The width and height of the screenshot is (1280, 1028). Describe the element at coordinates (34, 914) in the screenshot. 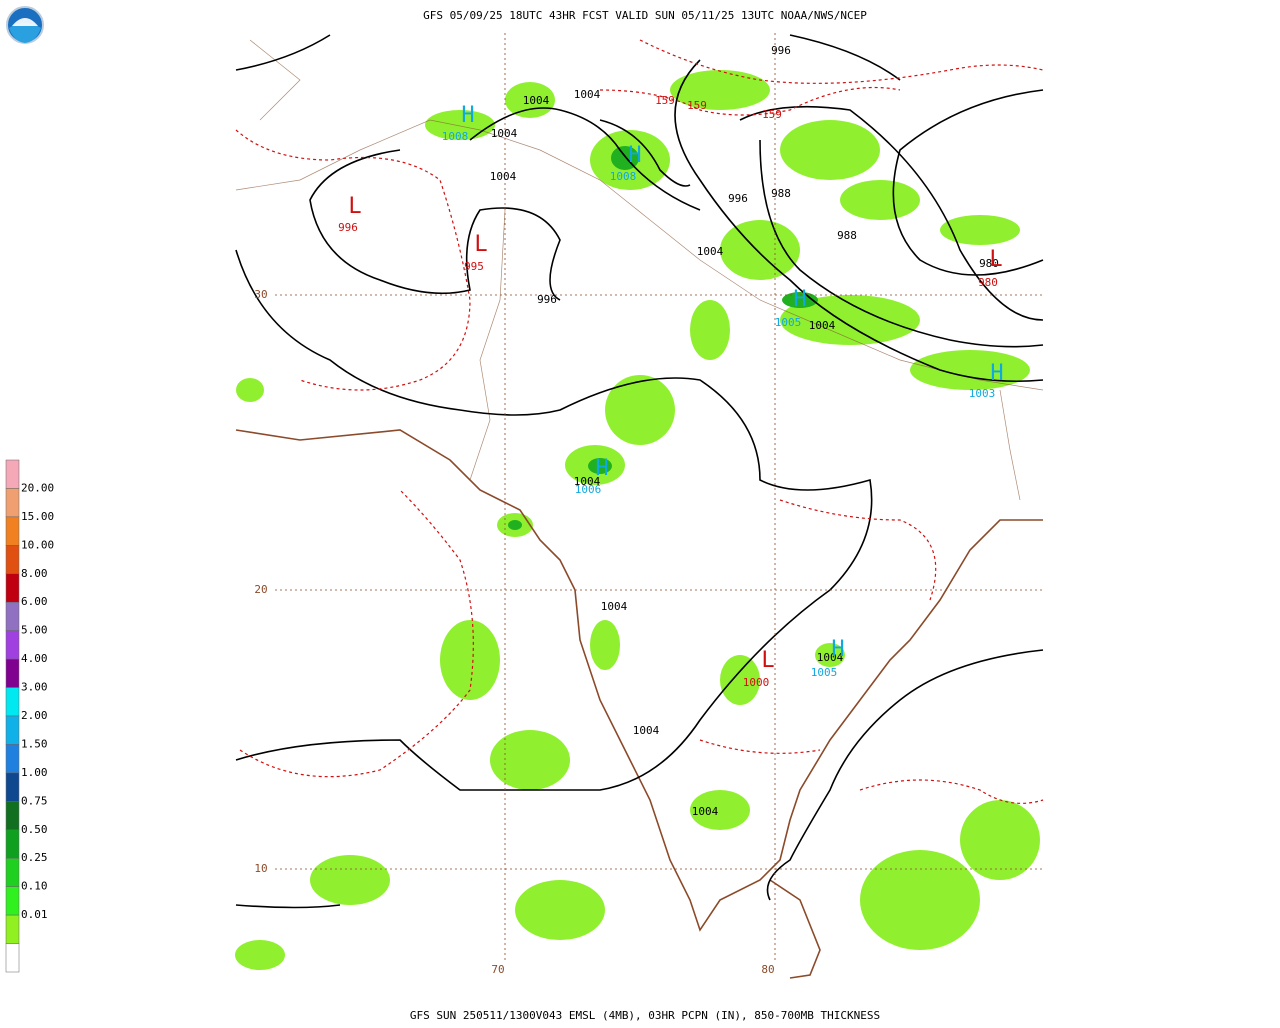

I see `legend-label: 0.01` at that location.